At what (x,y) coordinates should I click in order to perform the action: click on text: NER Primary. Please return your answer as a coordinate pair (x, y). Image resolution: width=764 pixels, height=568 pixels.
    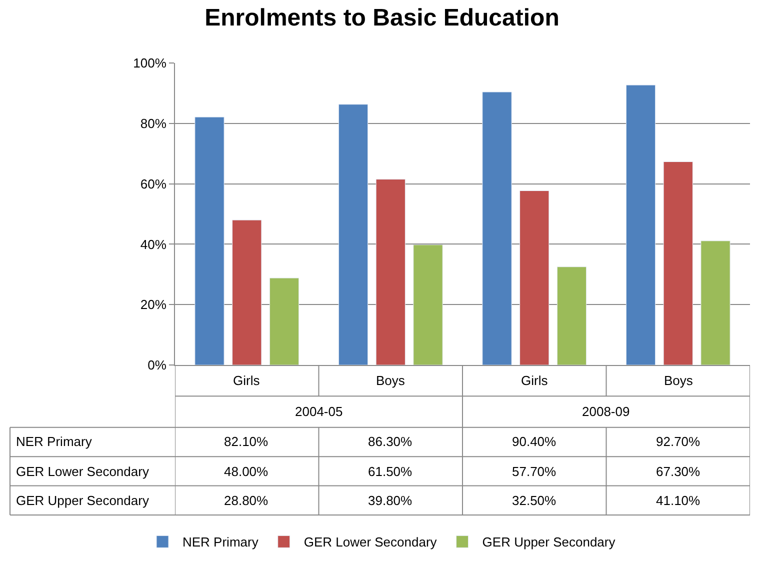
    Looking at the image, I should click on (54, 441).